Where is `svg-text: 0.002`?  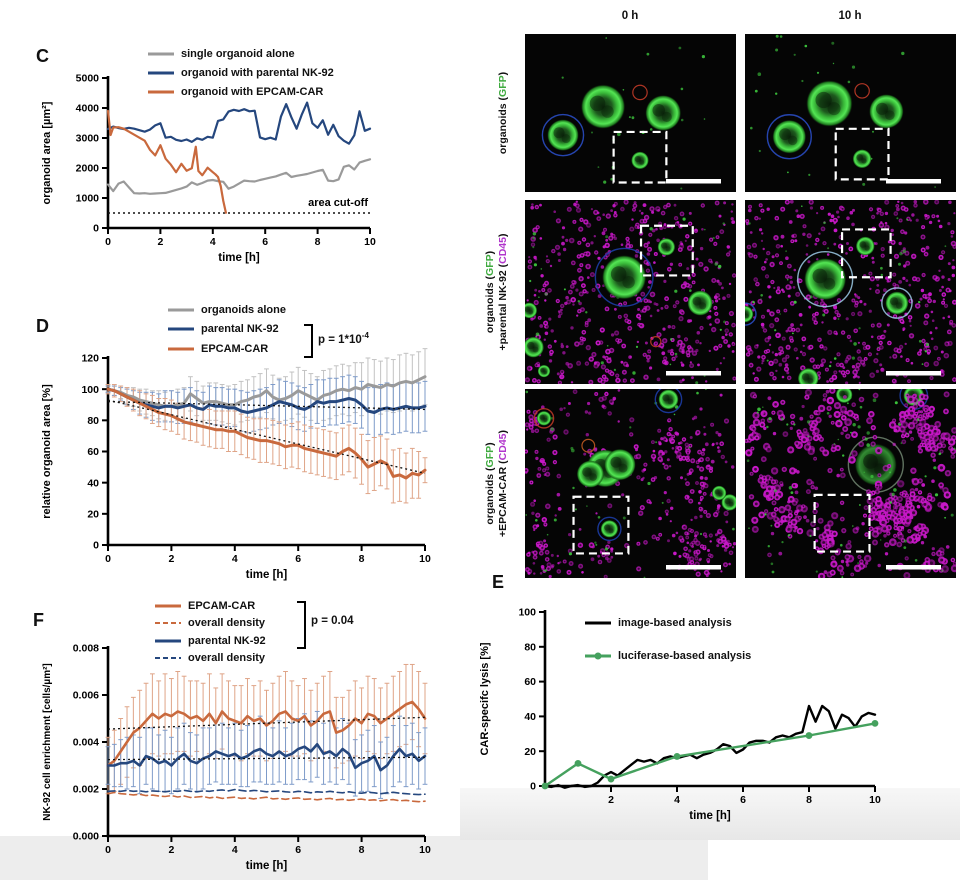
svg-text: 0.002 is located at coordinates (86, 790).